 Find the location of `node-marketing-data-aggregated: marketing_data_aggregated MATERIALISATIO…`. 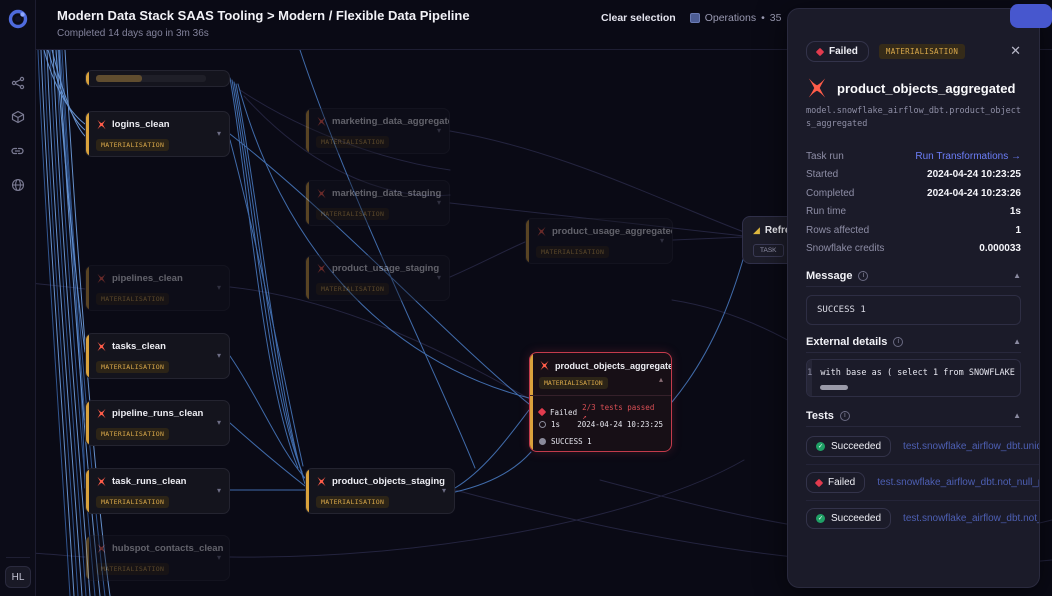

node-marketing-data-aggregated: marketing_data_aggregated MATERIALISATIO… is located at coordinates (377, 131).